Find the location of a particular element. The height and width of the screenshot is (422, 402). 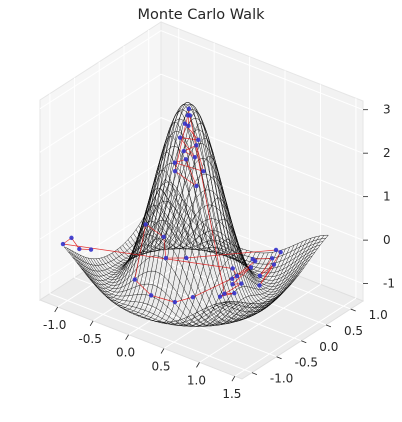

y-tick-label: 1.0 is located at coordinates (378, 315).